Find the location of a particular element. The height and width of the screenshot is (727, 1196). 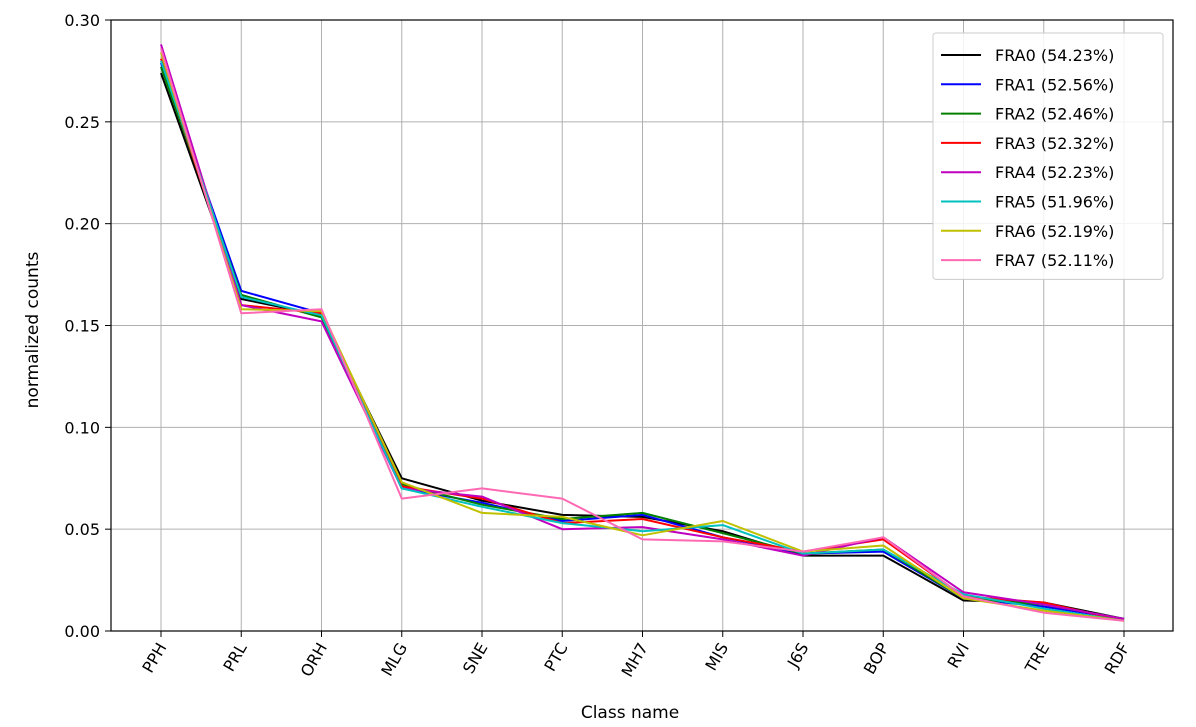

legend-label: FRA5 (51.96%) is located at coordinates (1054, 202).